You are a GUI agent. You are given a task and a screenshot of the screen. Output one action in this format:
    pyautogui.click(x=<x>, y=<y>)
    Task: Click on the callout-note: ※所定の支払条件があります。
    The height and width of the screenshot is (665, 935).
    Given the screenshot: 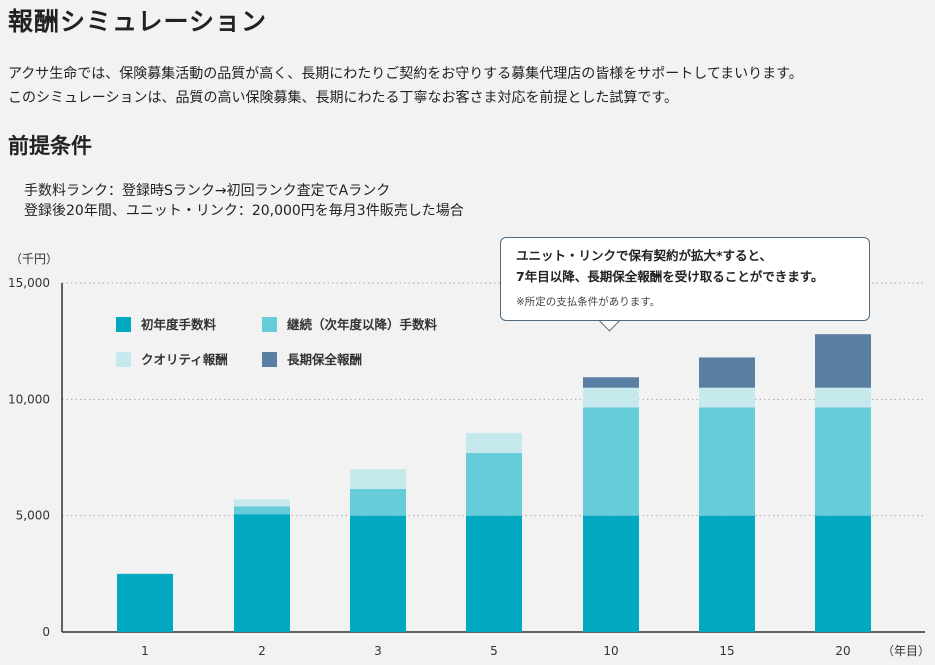 What is the action you would take?
    pyautogui.click(x=588, y=302)
    